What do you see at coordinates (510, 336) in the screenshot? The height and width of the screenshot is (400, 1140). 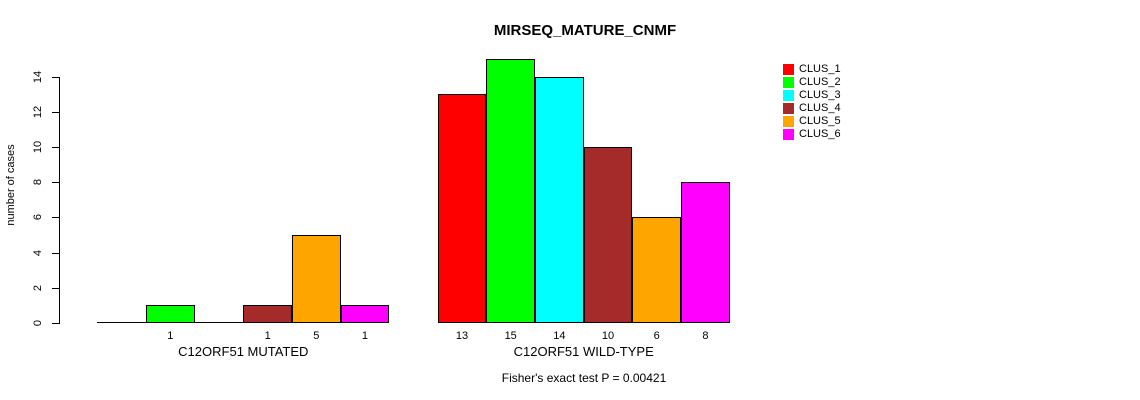 I see `bar-value-label: 15` at bounding box center [510, 336].